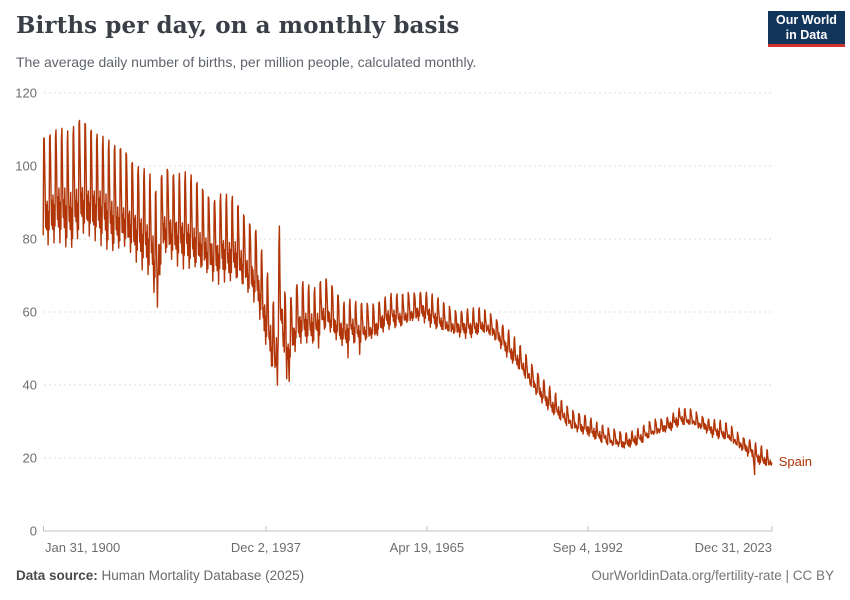 The width and height of the screenshot is (850, 600). I want to click on y-tick-label: 120, so click(26, 93).